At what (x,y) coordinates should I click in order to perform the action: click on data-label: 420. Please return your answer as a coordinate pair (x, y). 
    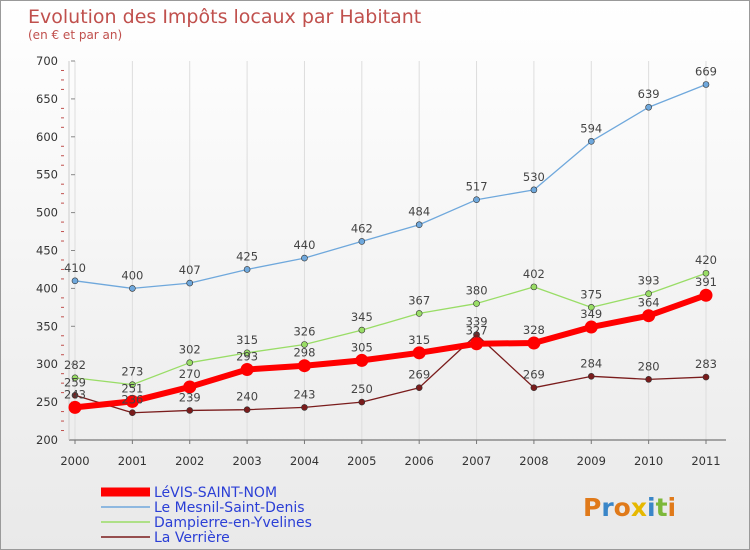
    Looking at the image, I should click on (706, 260).